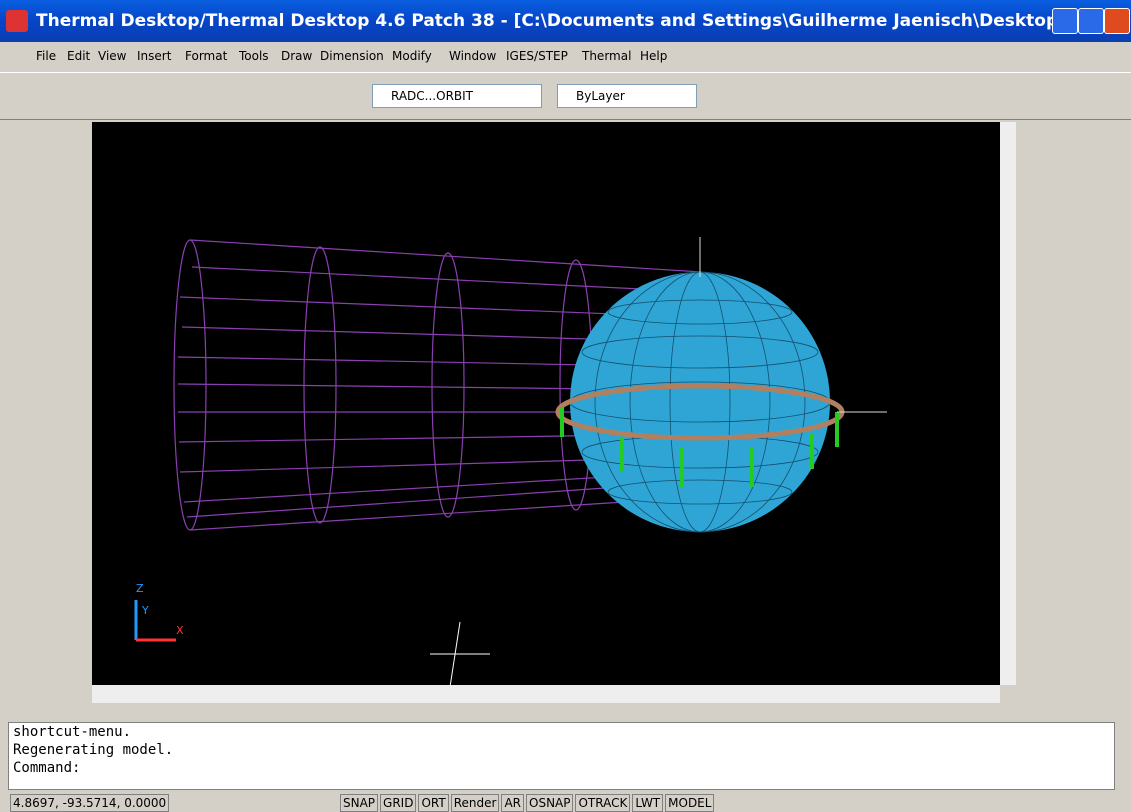  I want to click on command-line: shortcut-menu., so click(72, 732).